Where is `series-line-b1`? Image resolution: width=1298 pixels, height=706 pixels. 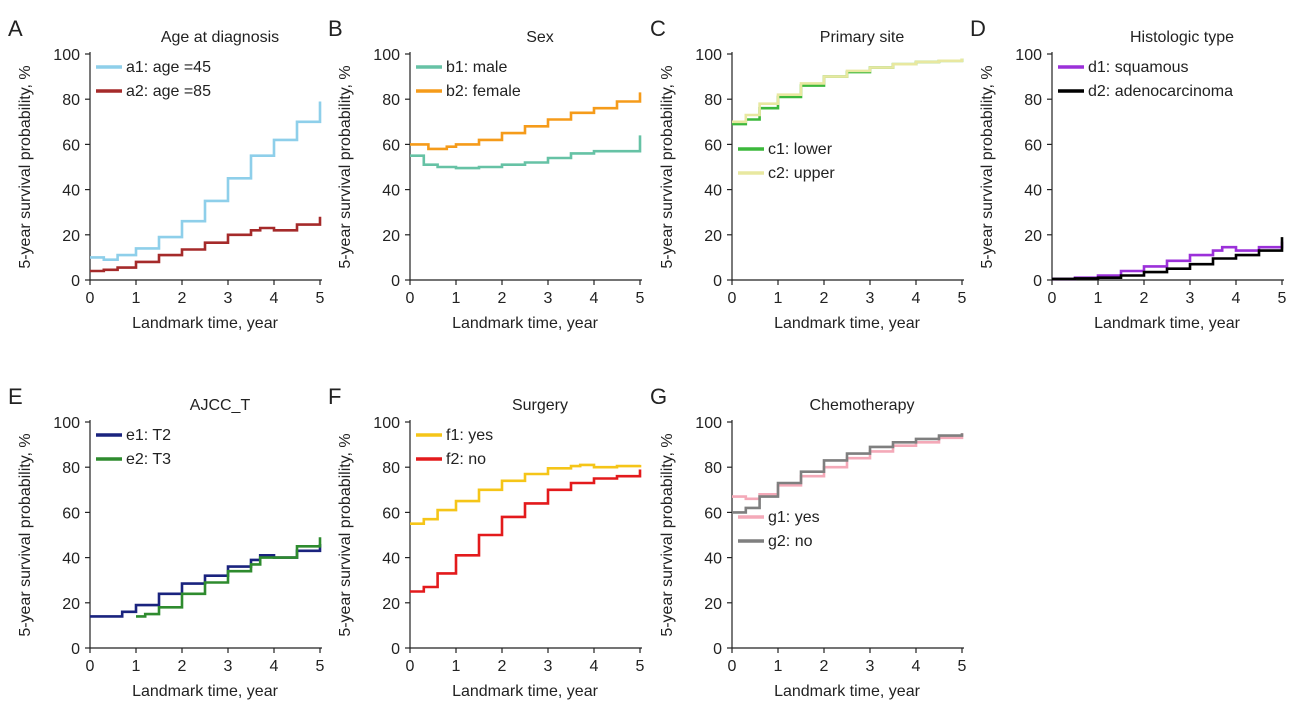 series-line-b1 is located at coordinates (526, 152).